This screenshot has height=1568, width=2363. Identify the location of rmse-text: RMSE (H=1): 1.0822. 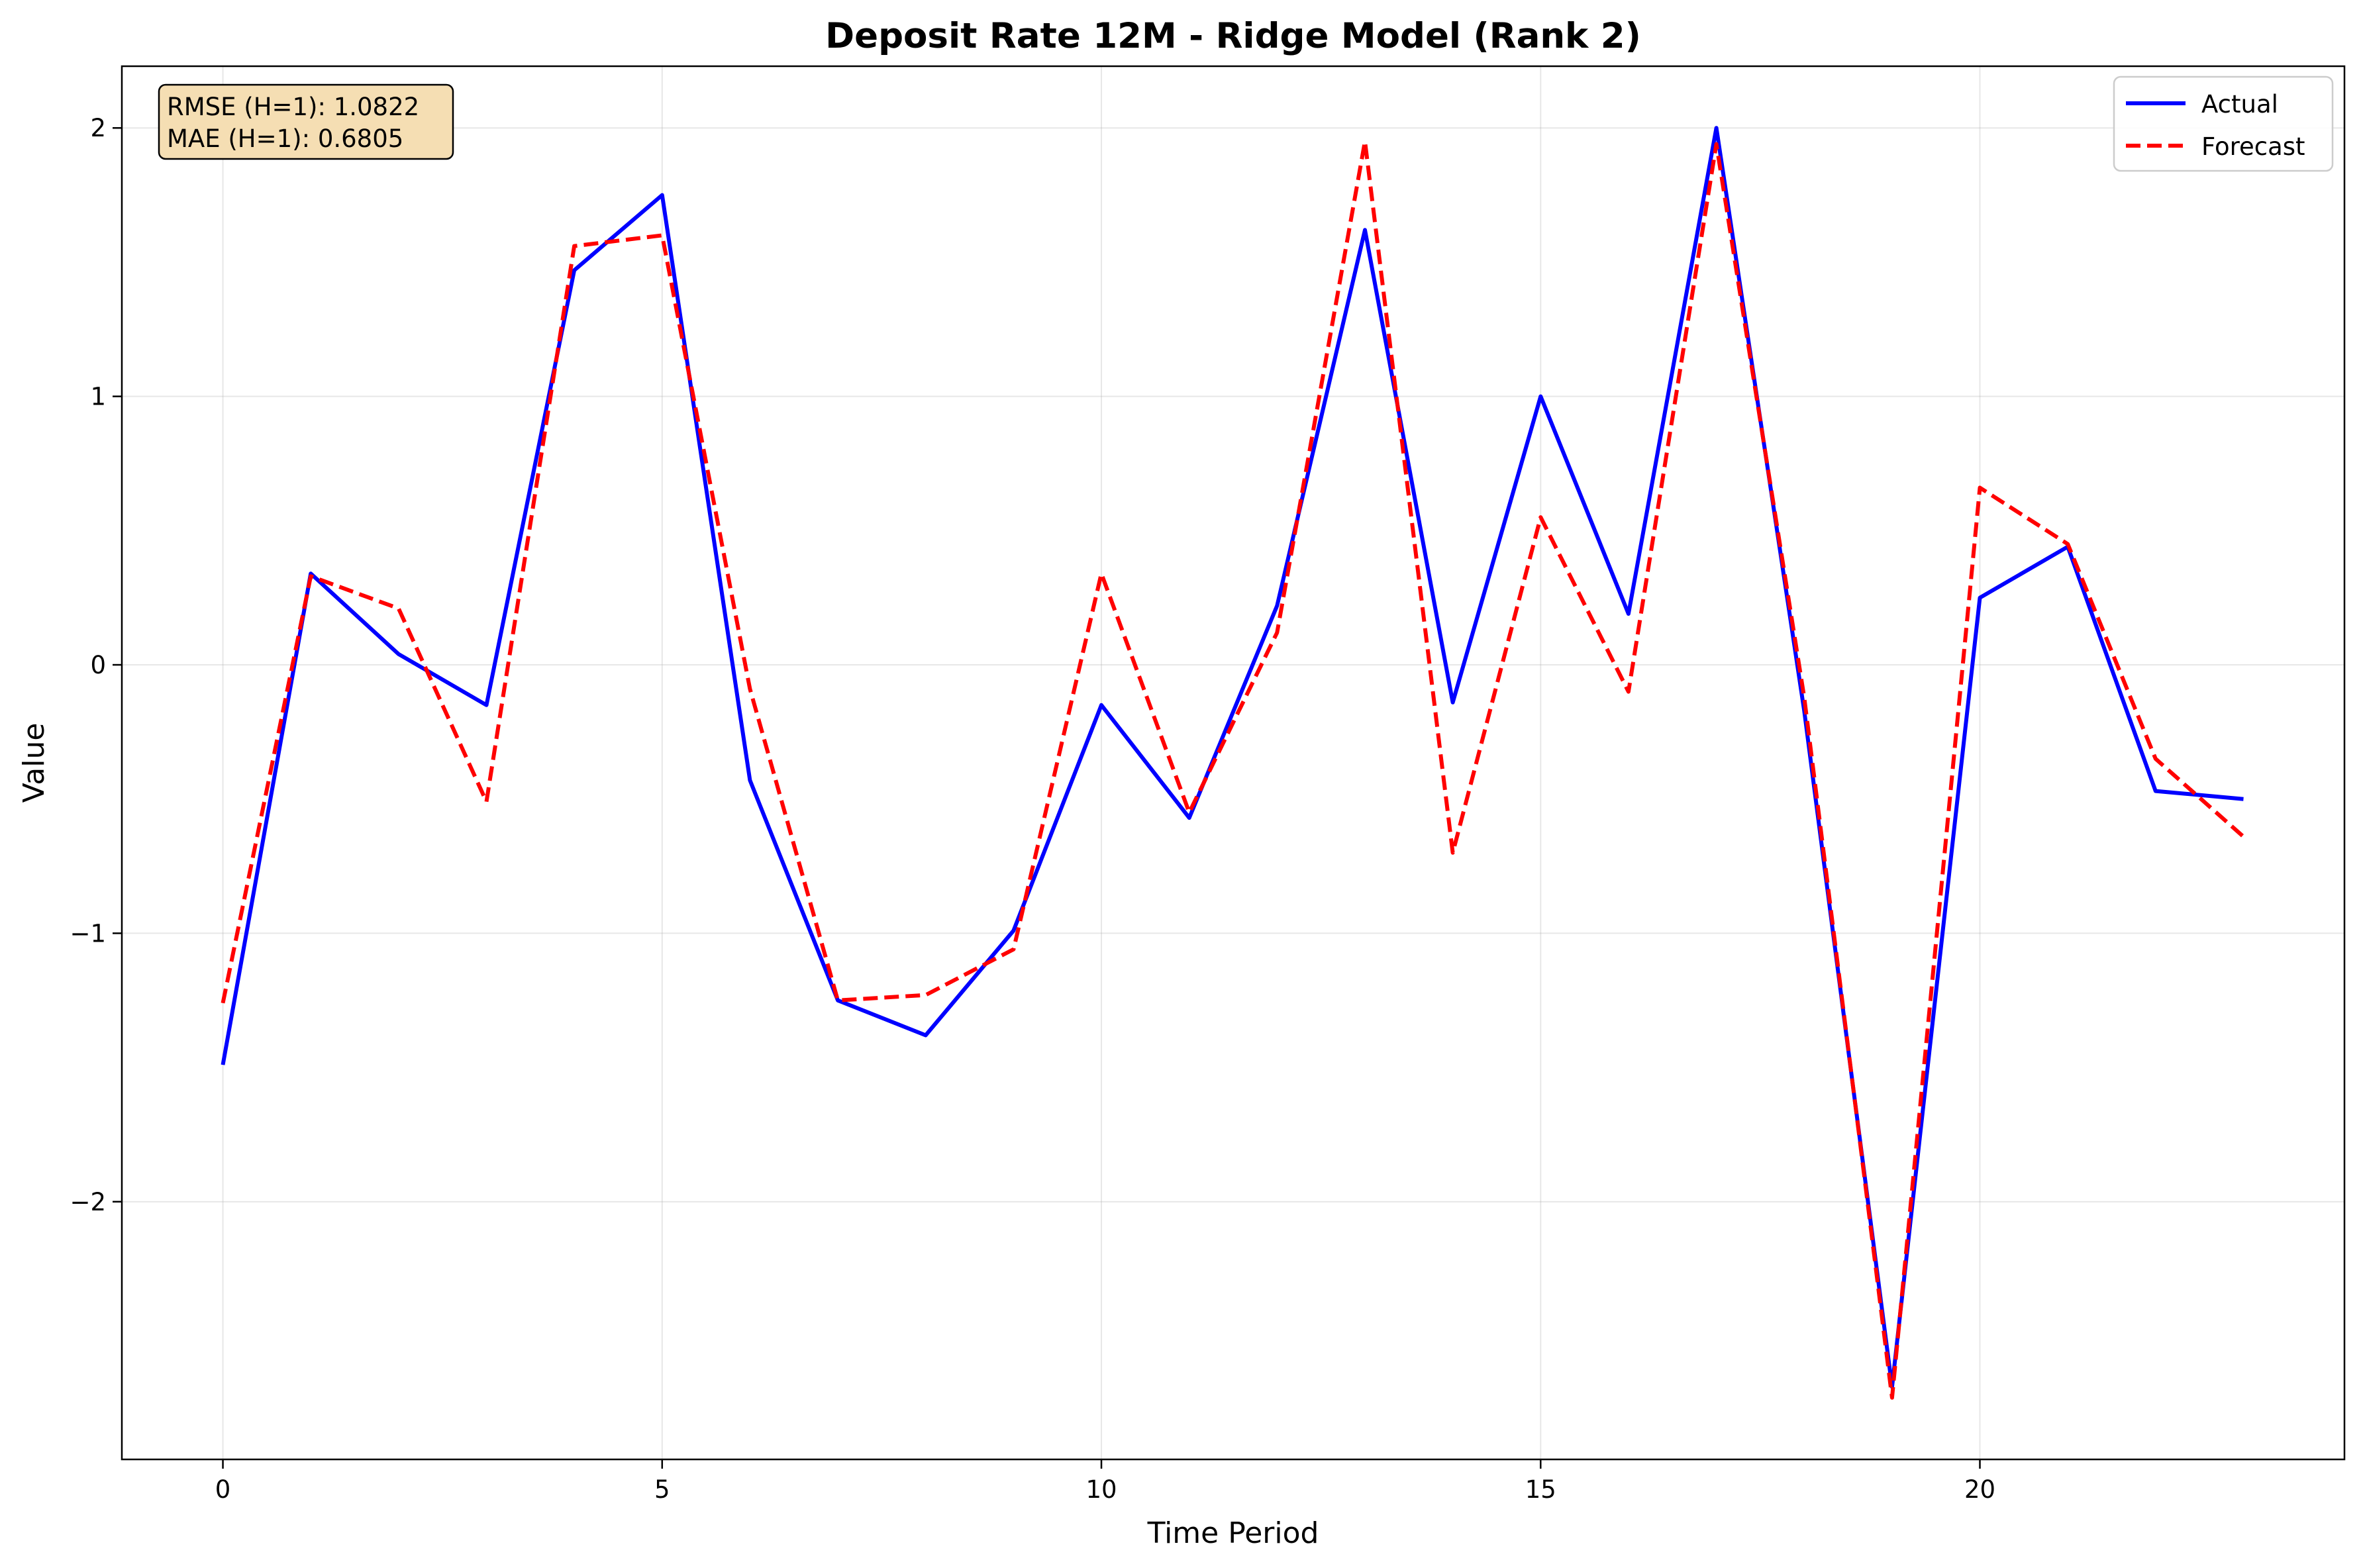
(293, 107).